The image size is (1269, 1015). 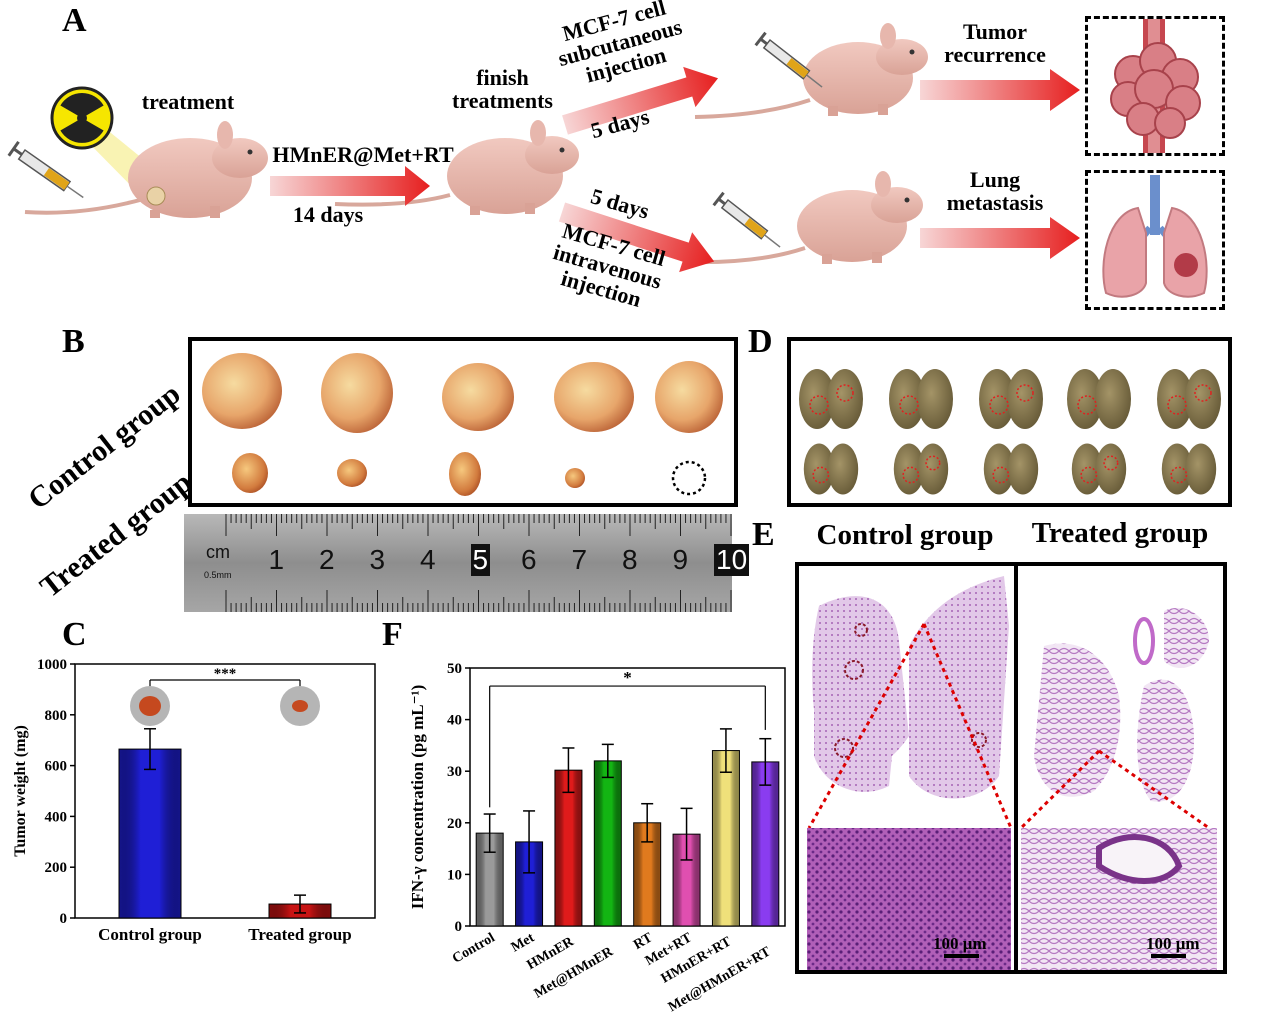 I want to click on ruler: cm 0.5mm 1 2 3 4 5 6 7 8 9 10, so click(x=470, y=563).